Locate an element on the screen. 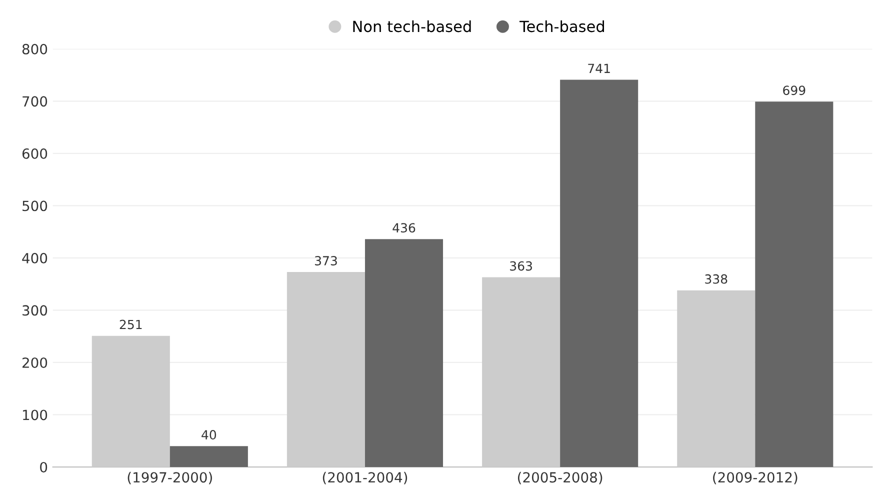 This screenshot has height=489, width=881. y-tick-label: 400 is located at coordinates (35, 258).